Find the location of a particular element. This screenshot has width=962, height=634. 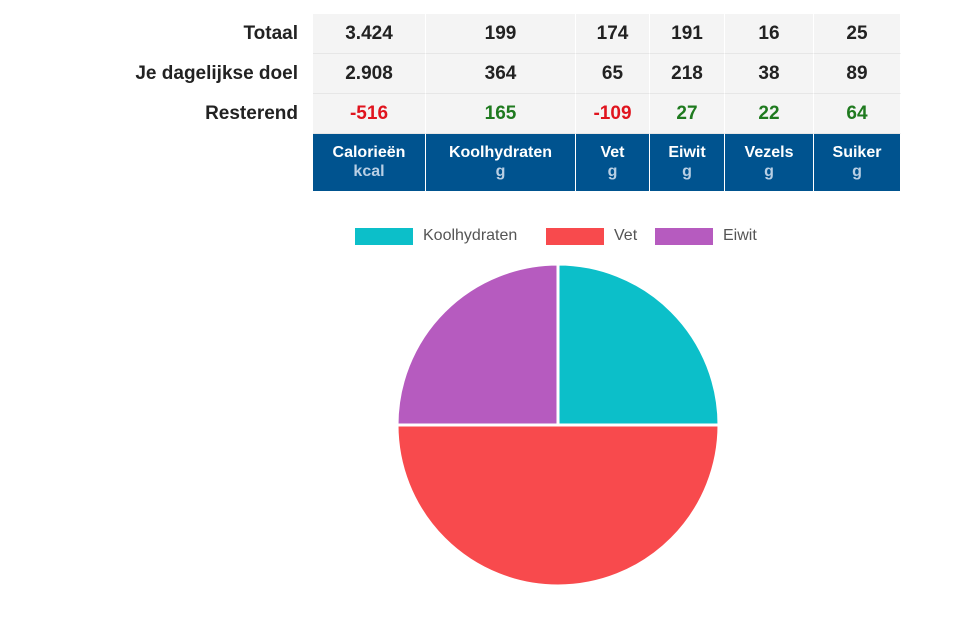

pie-slice-eiwit is located at coordinates (477, 344).